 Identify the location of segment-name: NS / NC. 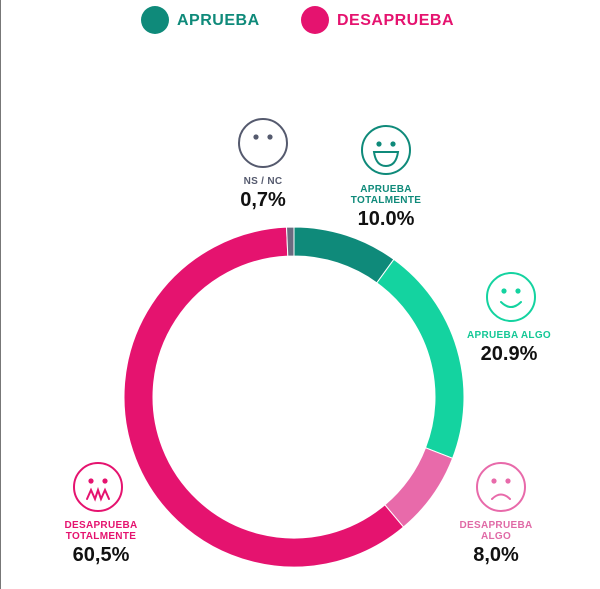
(263, 181).